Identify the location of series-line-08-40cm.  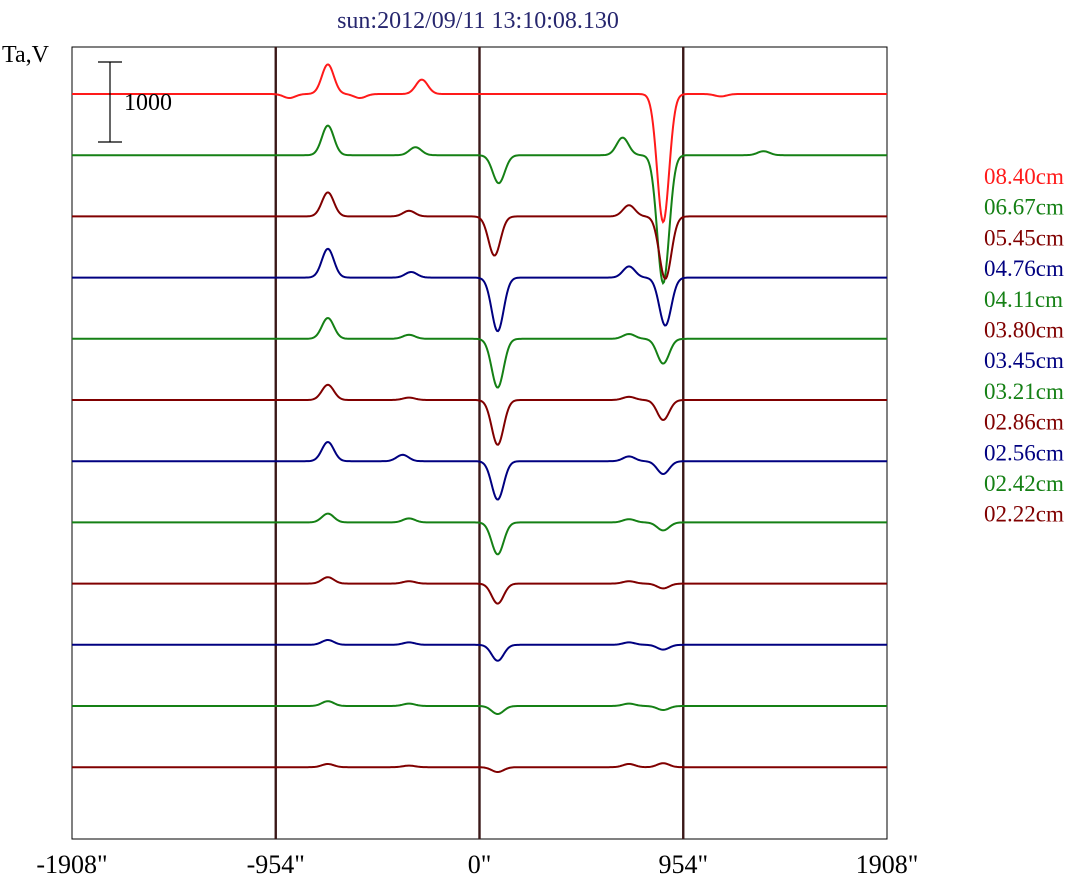
(479, 143).